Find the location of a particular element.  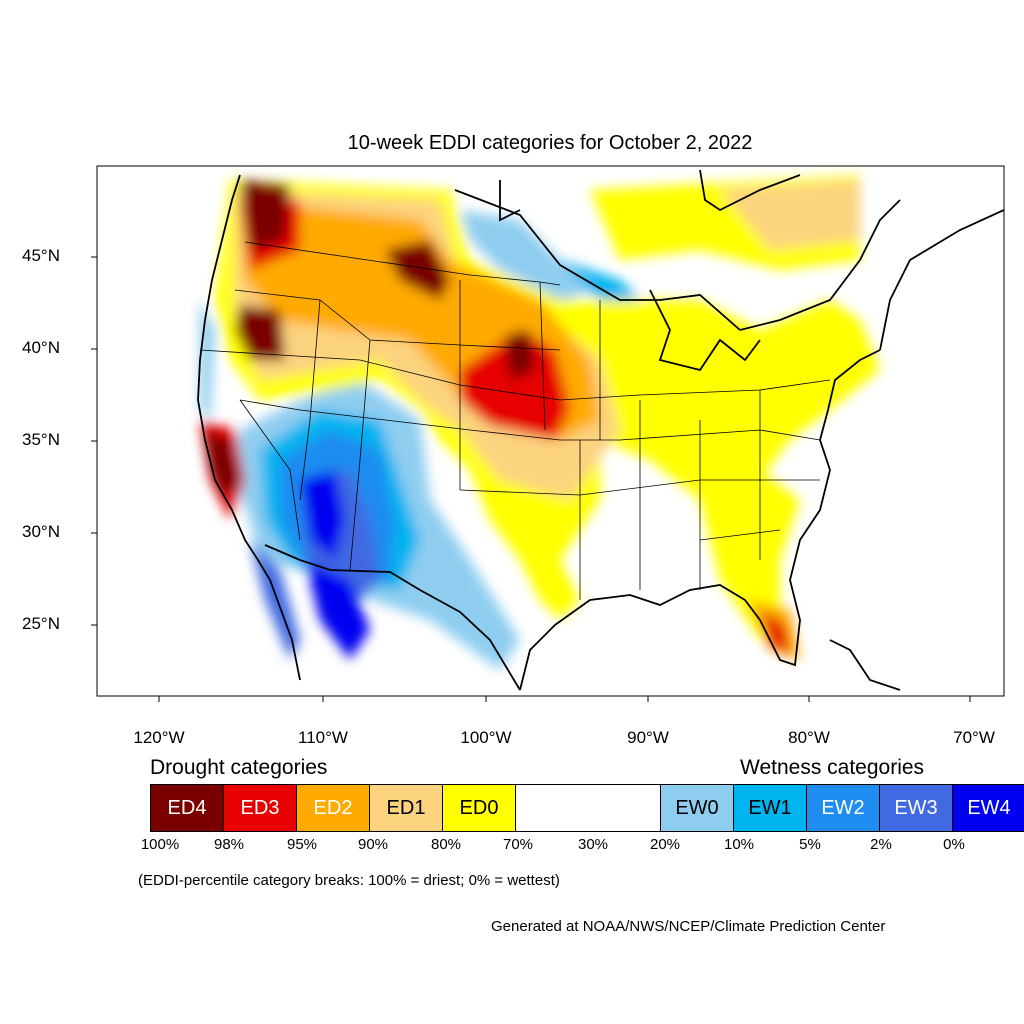

legend-ew1-label: EW1 is located at coordinates (770, 807).